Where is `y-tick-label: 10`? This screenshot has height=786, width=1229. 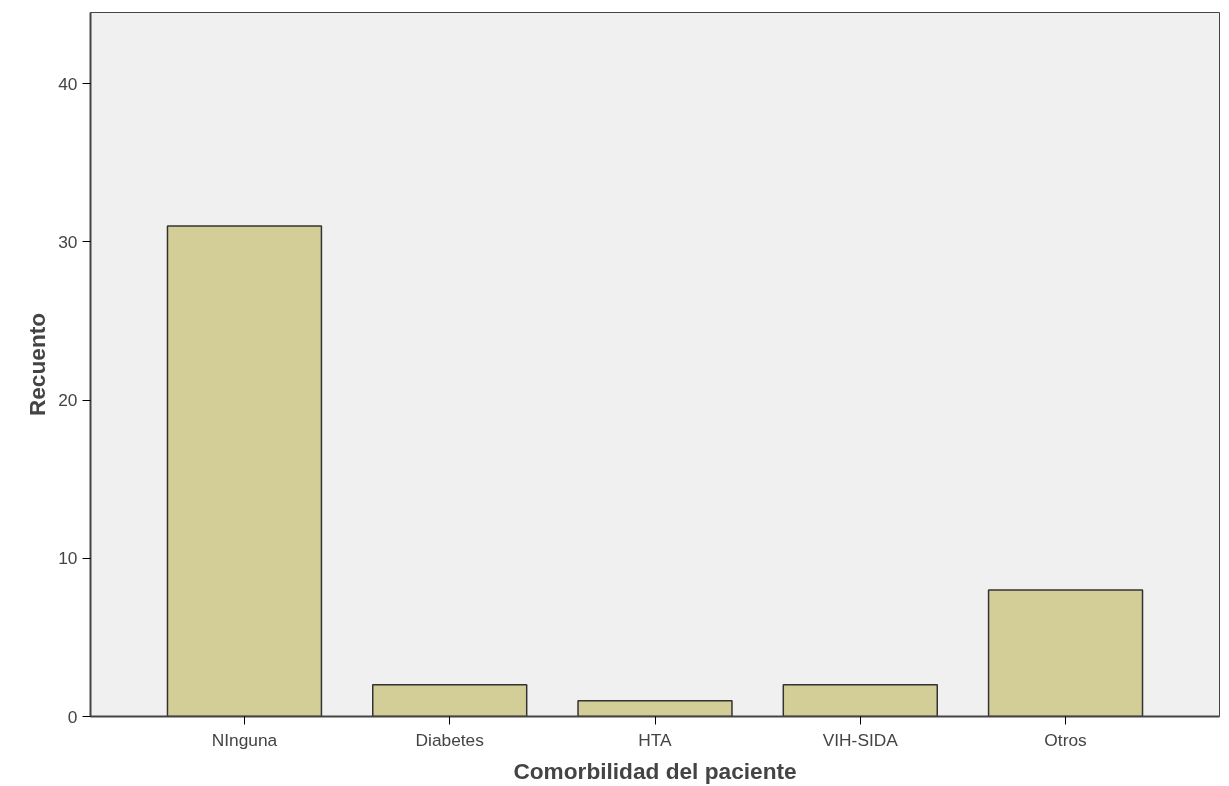 y-tick-label: 10 is located at coordinates (68, 558).